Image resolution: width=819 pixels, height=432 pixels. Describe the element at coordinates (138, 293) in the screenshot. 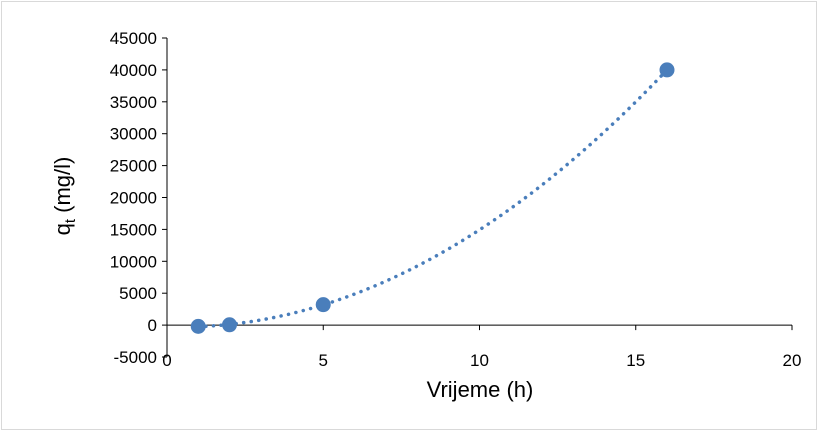

I see `y-tick-label: 5000` at that location.